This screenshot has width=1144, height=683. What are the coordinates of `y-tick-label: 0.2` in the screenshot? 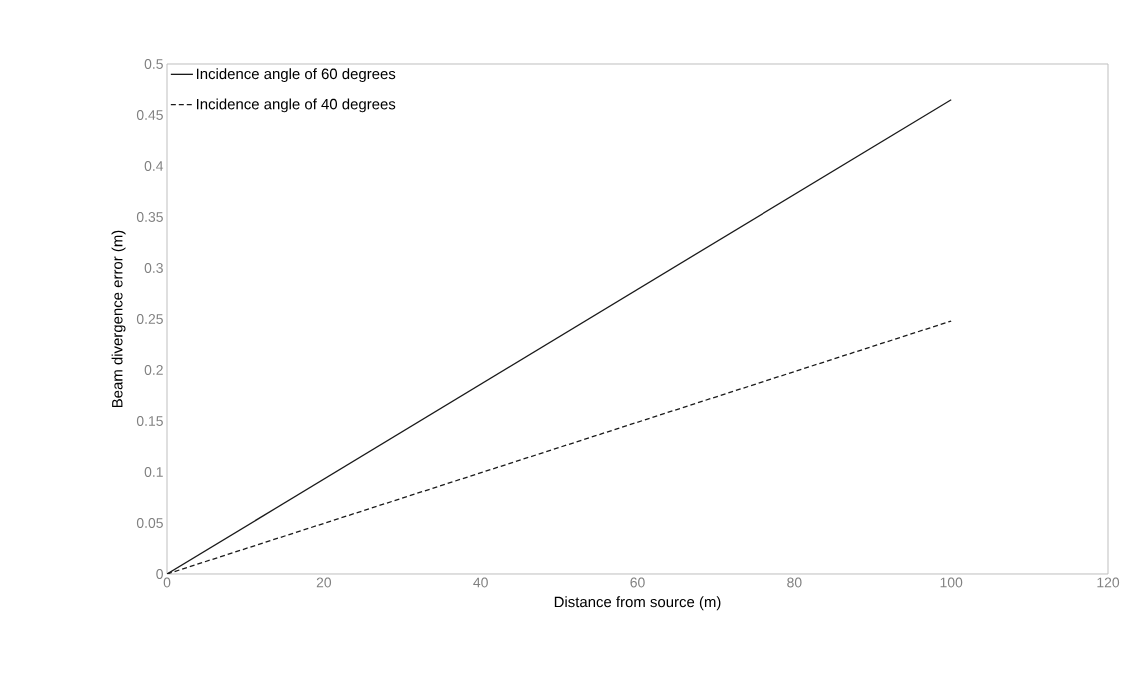 It's located at (153, 370).